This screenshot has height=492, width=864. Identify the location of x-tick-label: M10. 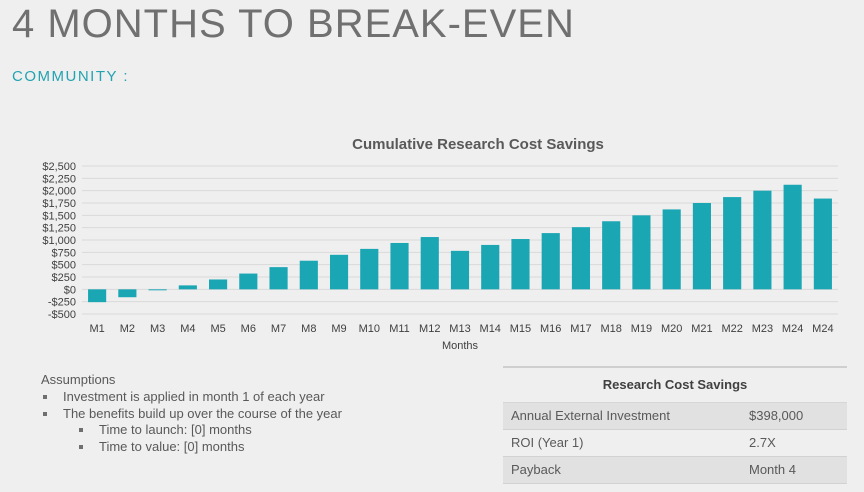
(369, 329).